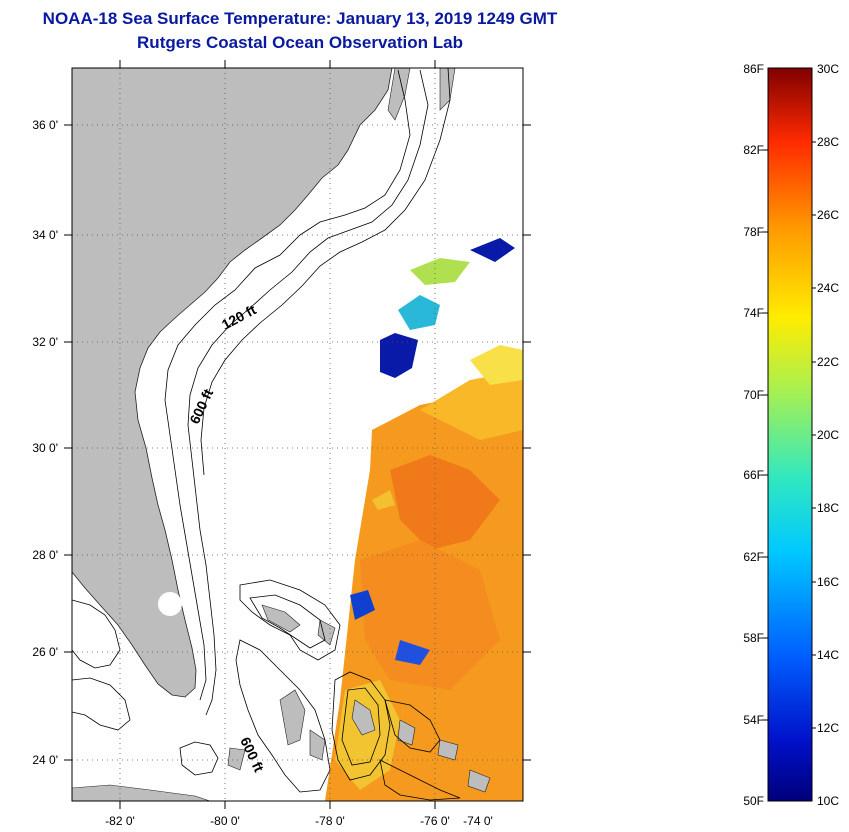 The image size is (849, 832). Describe the element at coordinates (828, 215) in the screenshot. I see `colorbar-c-label: 26C` at that location.